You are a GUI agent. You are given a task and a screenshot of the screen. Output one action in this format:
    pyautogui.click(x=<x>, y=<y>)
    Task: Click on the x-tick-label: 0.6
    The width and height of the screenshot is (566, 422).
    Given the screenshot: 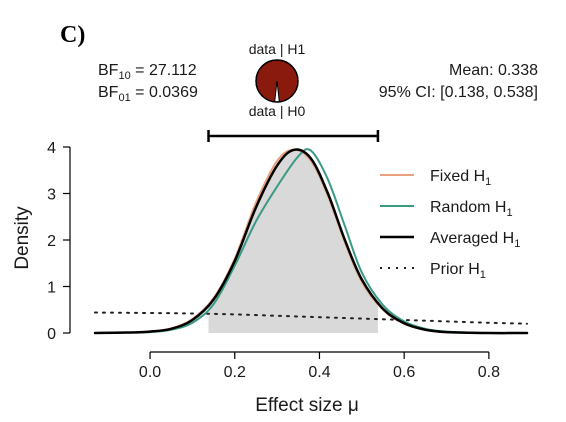 What is the action you would take?
    pyautogui.click(x=404, y=372)
    